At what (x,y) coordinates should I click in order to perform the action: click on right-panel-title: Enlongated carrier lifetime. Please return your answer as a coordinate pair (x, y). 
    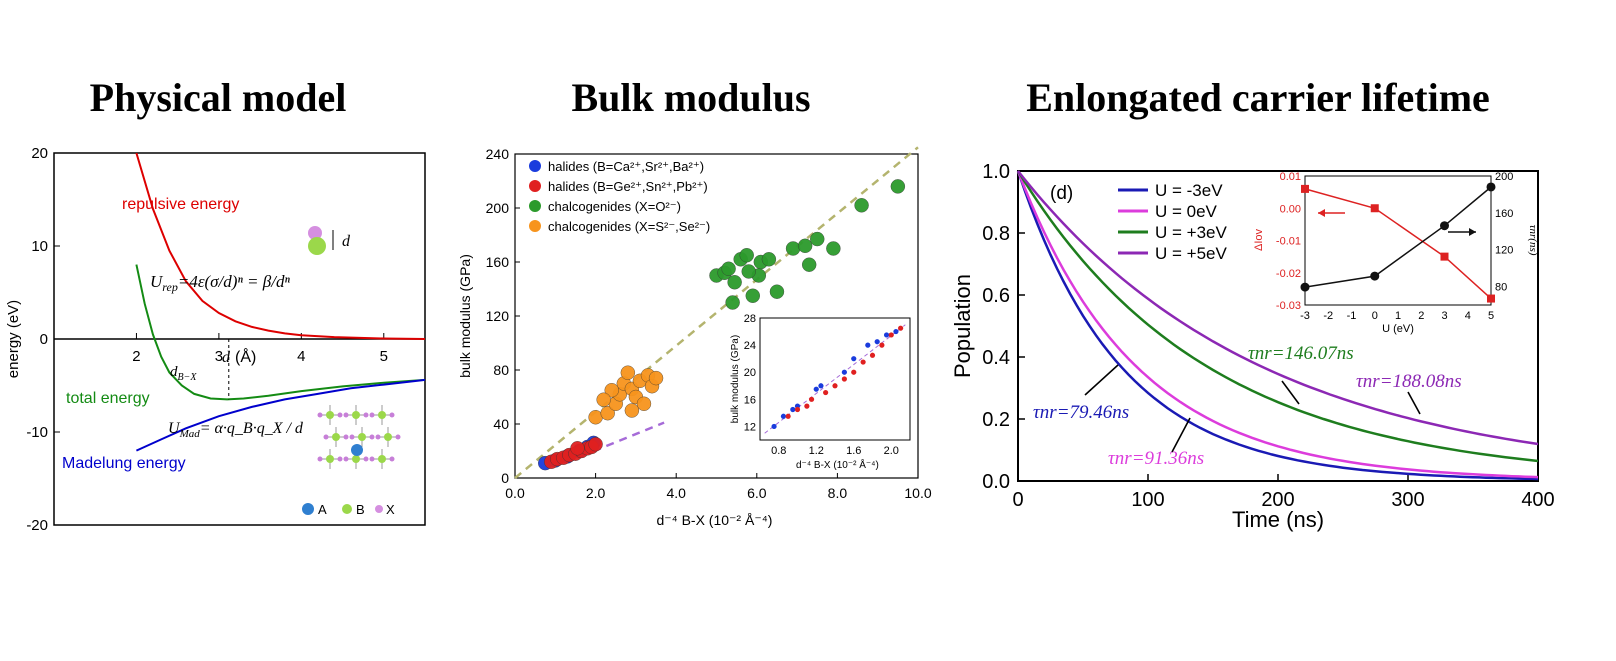
    Looking at the image, I should click on (1258, 97).